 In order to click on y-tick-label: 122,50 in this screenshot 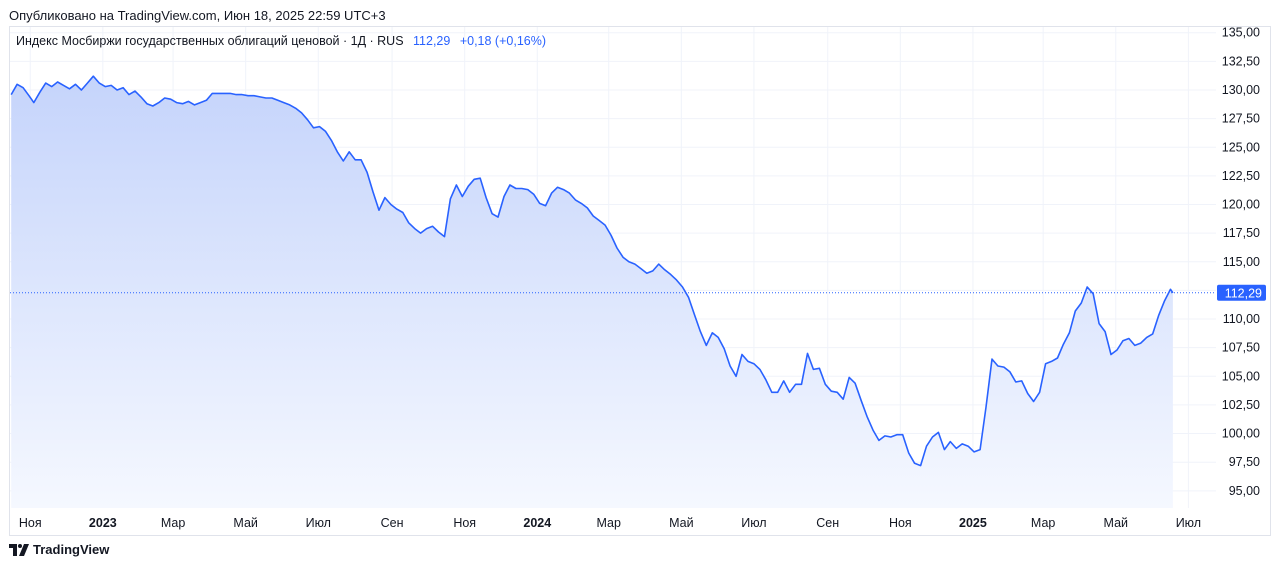, I will do `click(1241, 176)`.